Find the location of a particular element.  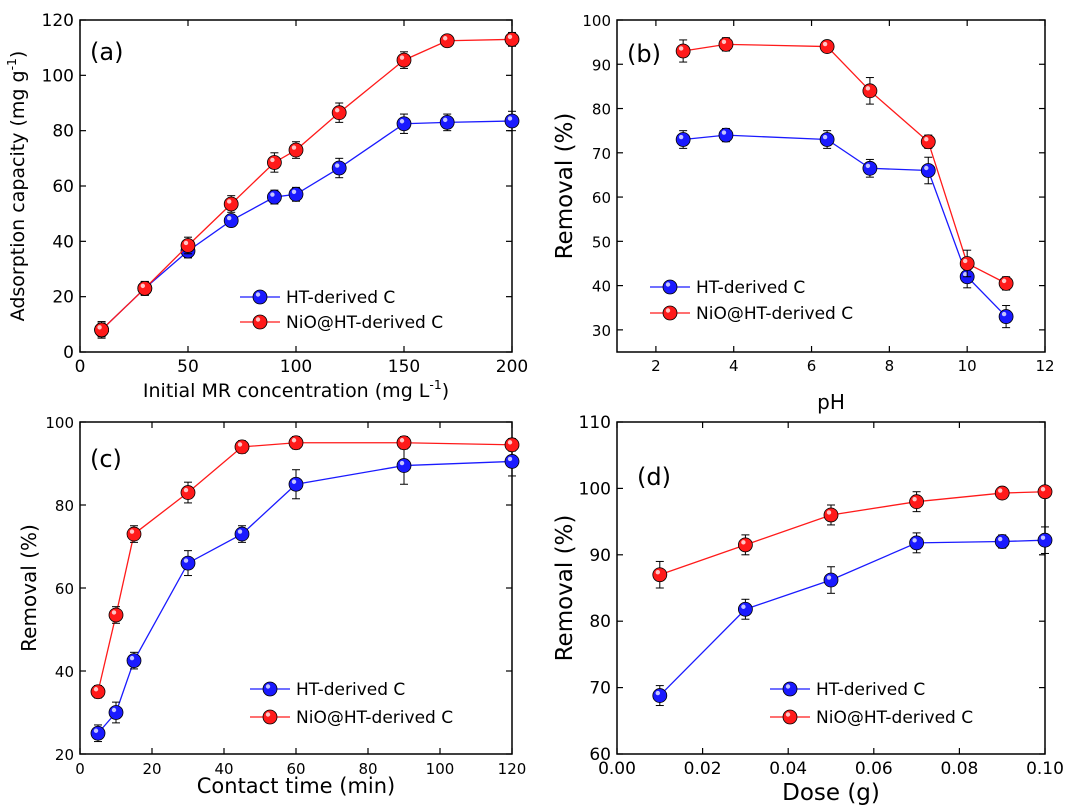

y-axis-label: Removal (%) is located at coordinates (565, 186).